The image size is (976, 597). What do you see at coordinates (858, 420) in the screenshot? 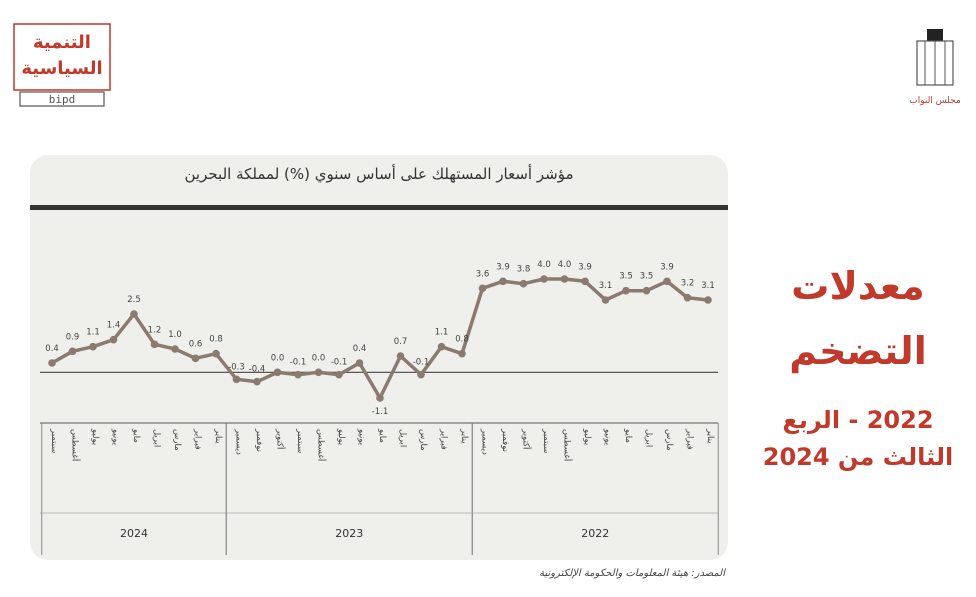
I see `side-title-line-3: 2022 - الربع` at bounding box center [858, 420].